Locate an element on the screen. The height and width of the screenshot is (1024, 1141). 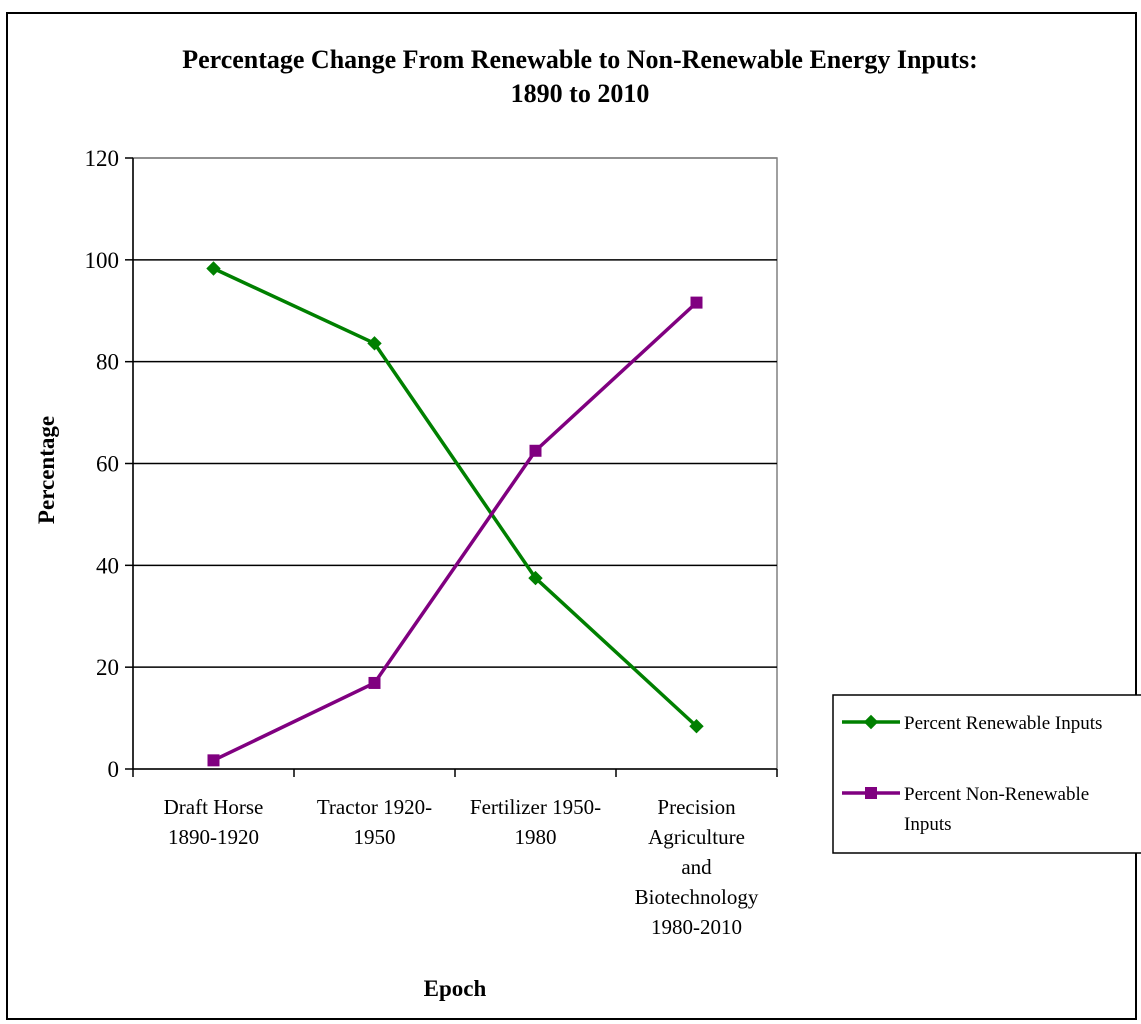
y-tick-label: 60 is located at coordinates (107, 464).